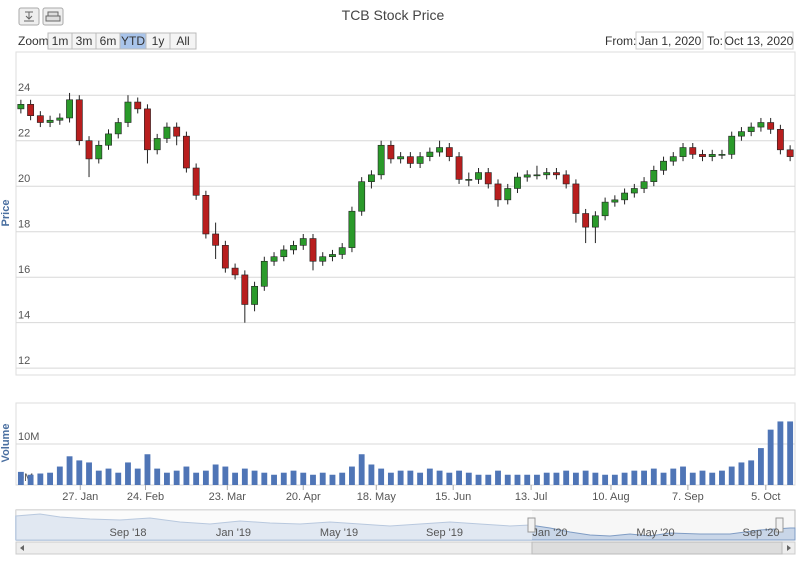 Image resolution: width=800 pixels, height=566 pixels. Describe the element at coordinates (393, 15) in the screenshot. I see `chart-title: TCB Stock Price` at that location.